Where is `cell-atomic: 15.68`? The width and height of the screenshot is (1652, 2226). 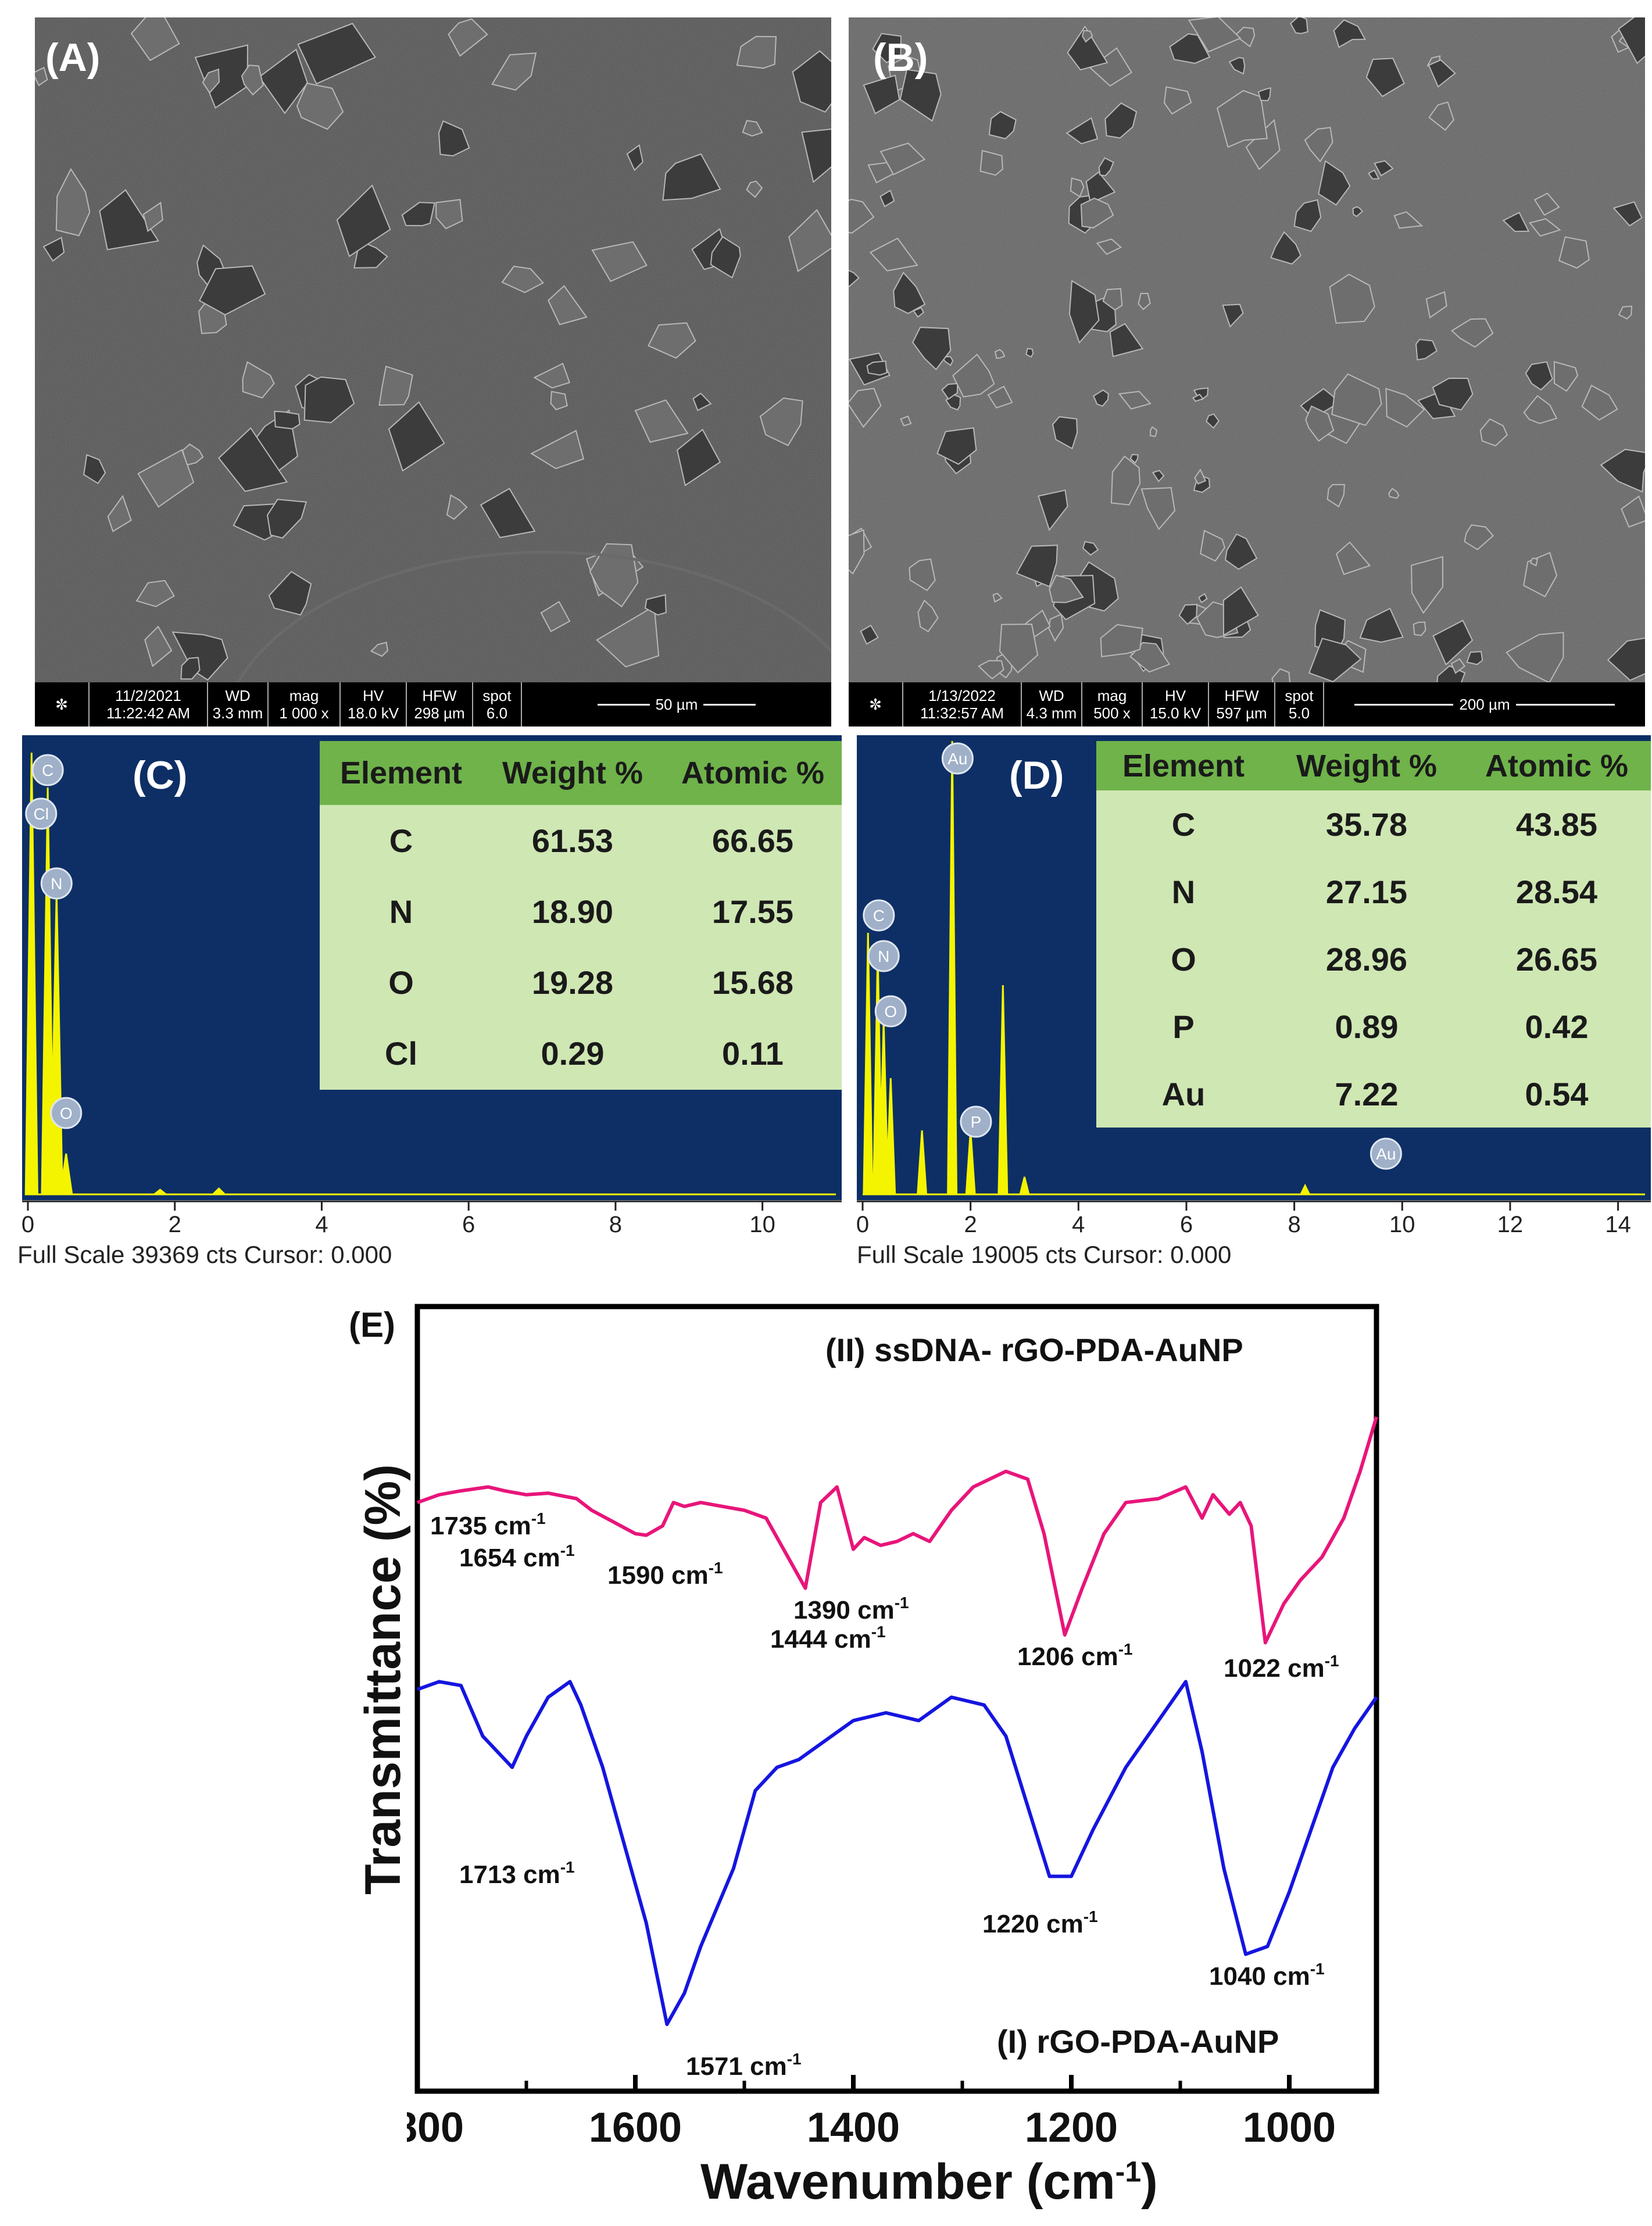 cell-atomic: 15.68 is located at coordinates (752, 982).